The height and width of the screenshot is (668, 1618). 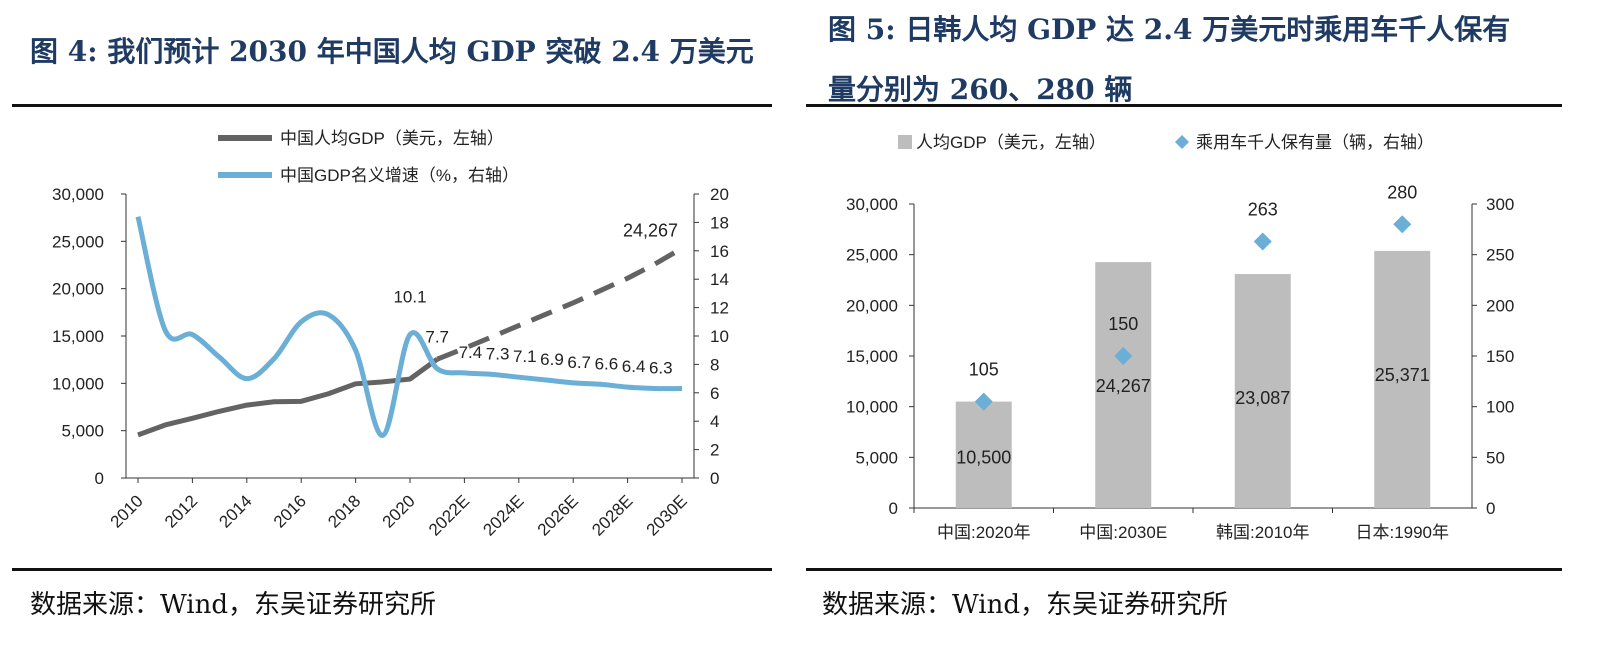 What do you see at coordinates (579, 362) in the screenshot?
I see `data-label-growth: 6.7` at bounding box center [579, 362].